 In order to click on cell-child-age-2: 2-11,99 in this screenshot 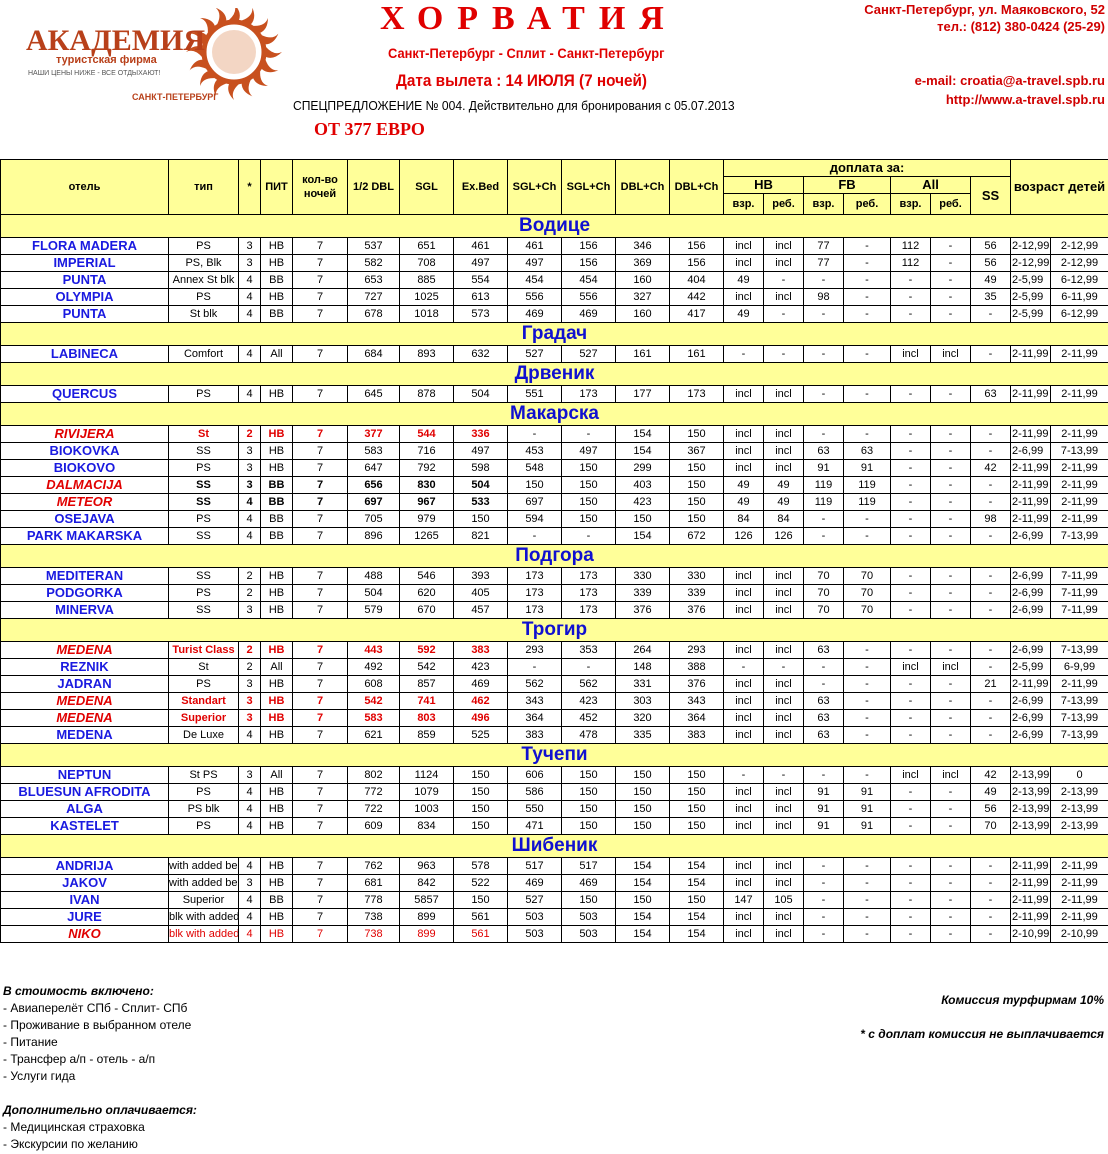, I will do `click(1079, 502)`.